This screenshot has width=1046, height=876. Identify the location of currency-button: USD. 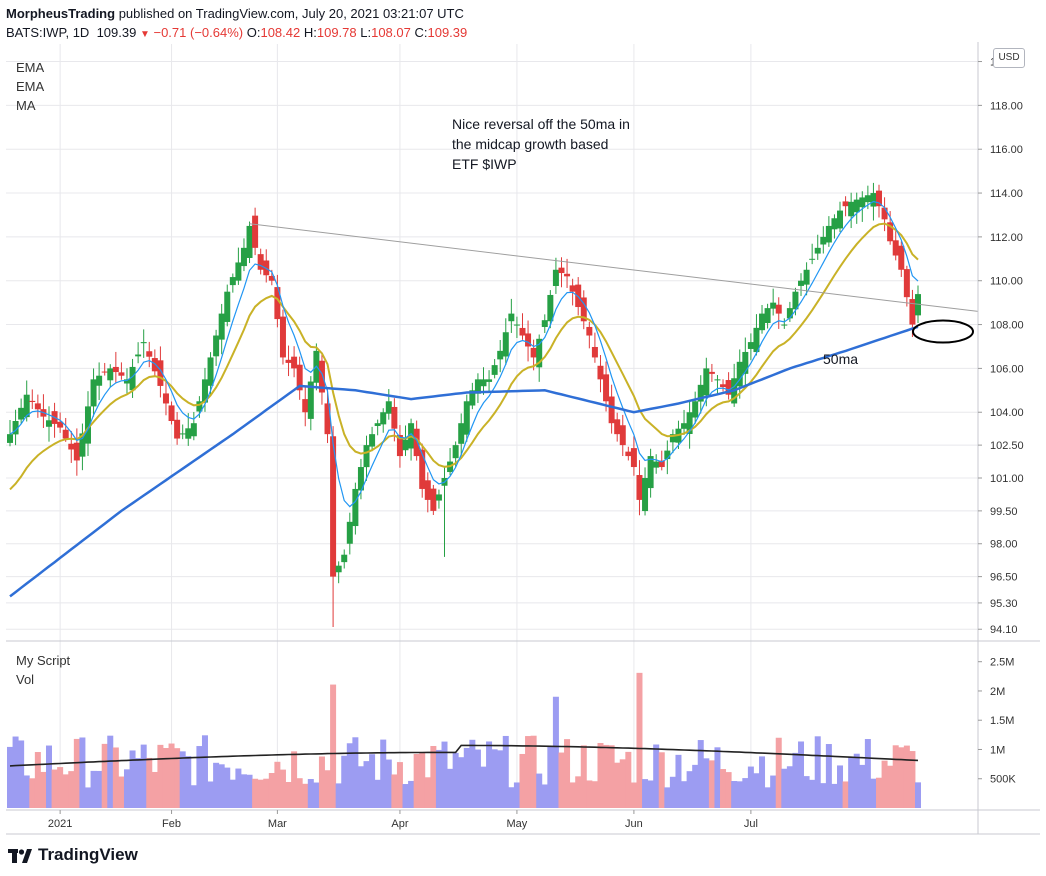
(1009, 58).